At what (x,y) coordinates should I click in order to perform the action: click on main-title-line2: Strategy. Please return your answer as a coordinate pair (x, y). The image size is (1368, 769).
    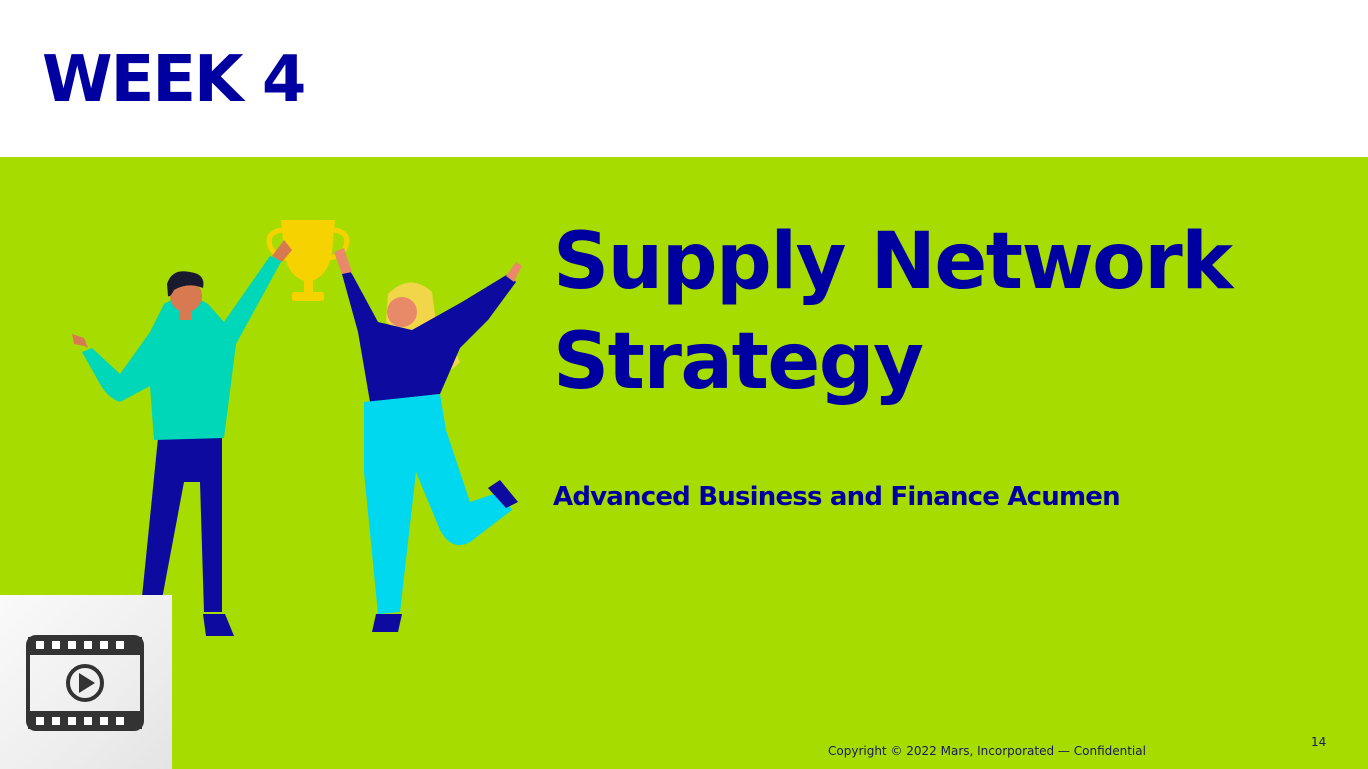
    Looking at the image, I should click on (738, 362).